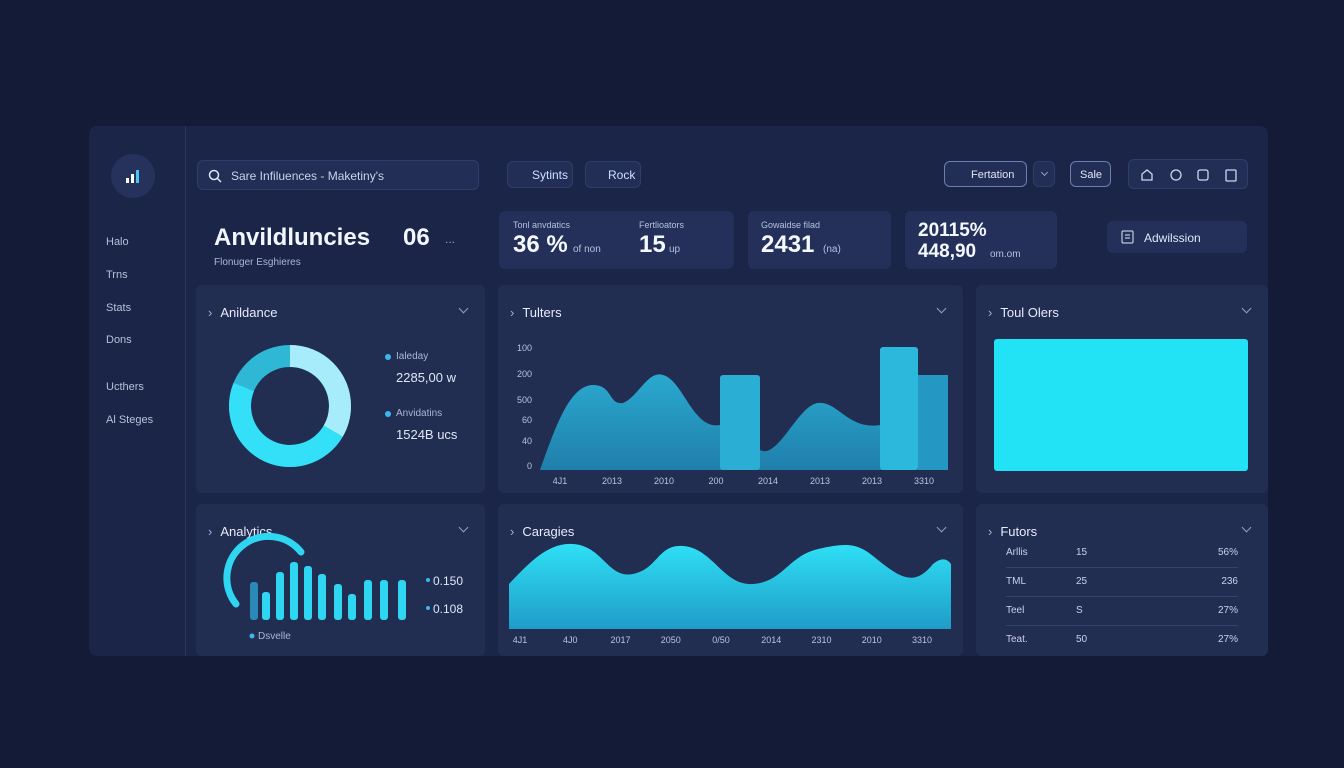 The image size is (1344, 768). What do you see at coordinates (1023, 312) in the screenshot?
I see `panel-title: Toul Olers` at bounding box center [1023, 312].